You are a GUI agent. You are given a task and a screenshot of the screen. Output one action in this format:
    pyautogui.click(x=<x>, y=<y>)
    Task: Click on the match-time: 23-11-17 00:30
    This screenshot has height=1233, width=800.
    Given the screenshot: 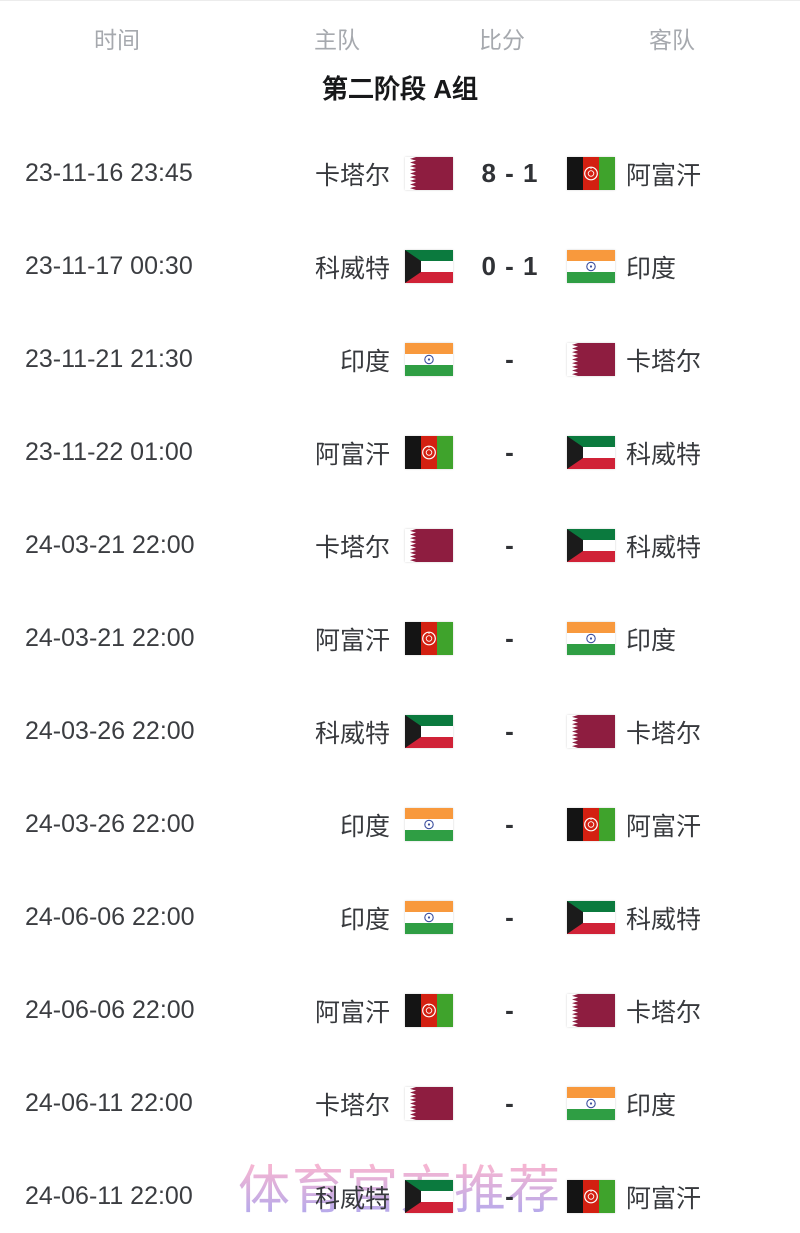 What is the action you would take?
    pyautogui.click(x=109, y=266)
    